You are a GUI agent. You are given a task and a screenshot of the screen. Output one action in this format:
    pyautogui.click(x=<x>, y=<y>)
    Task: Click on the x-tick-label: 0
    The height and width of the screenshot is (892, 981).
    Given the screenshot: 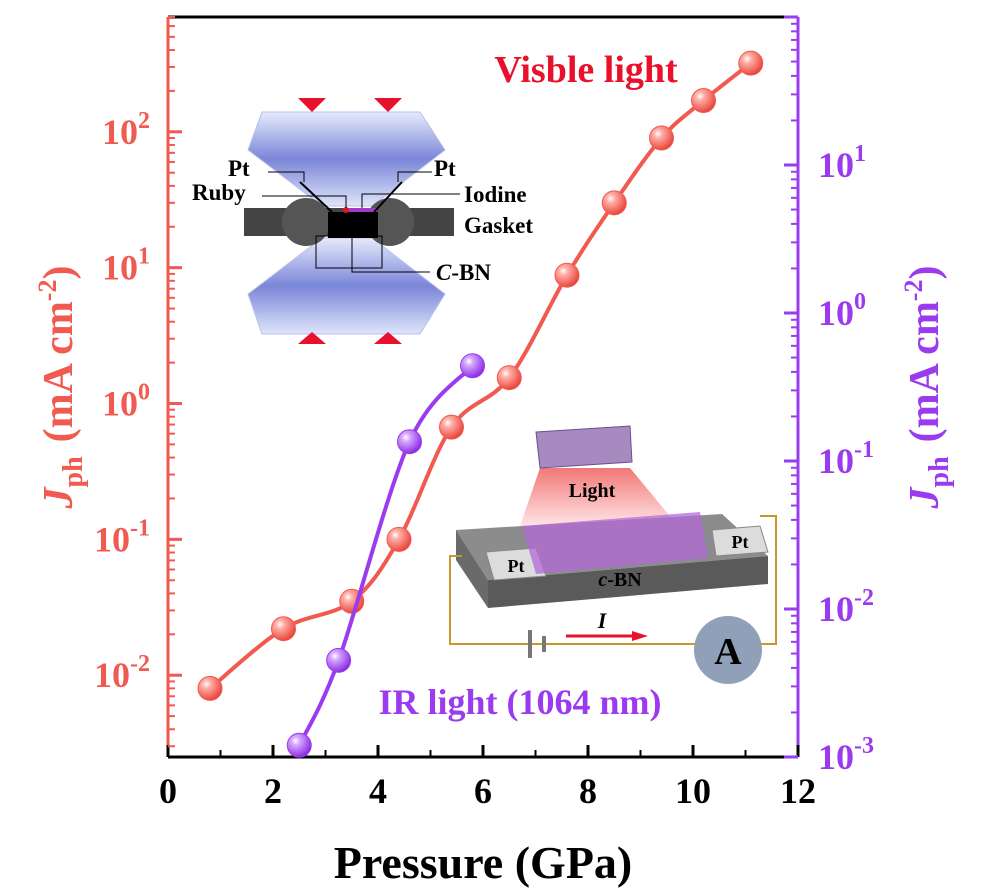 What is the action you would take?
    pyautogui.click(x=168, y=791)
    